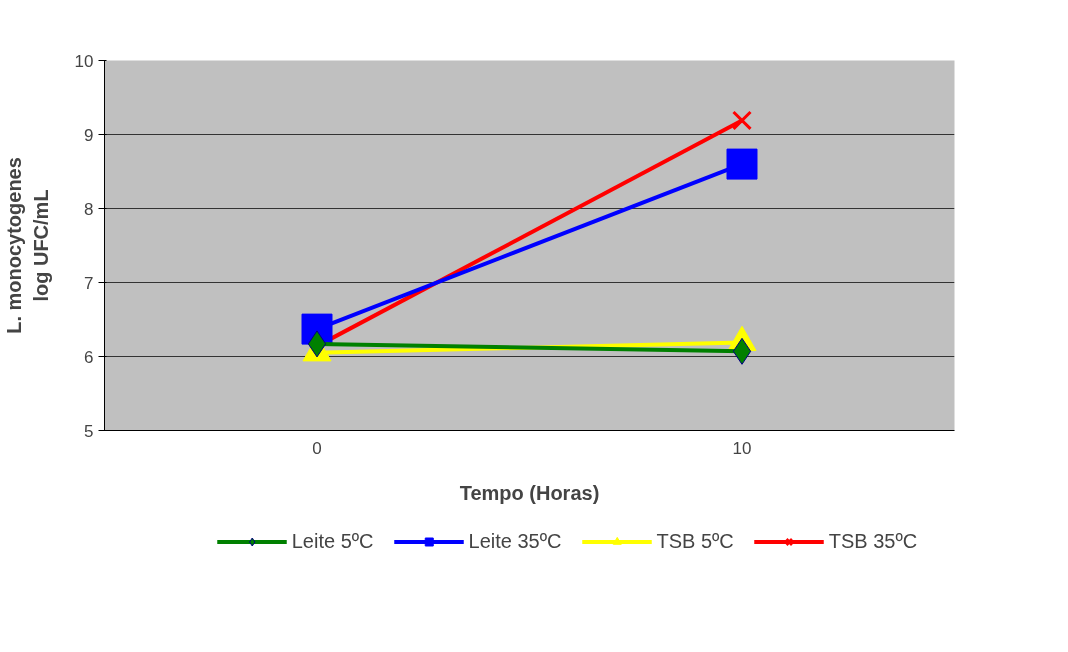 The height and width of the screenshot is (652, 1068). What do you see at coordinates (529, 492) in the screenshot?
I see `x-axis-title: Tempo (Horas)` at bounding box center [529, 492].